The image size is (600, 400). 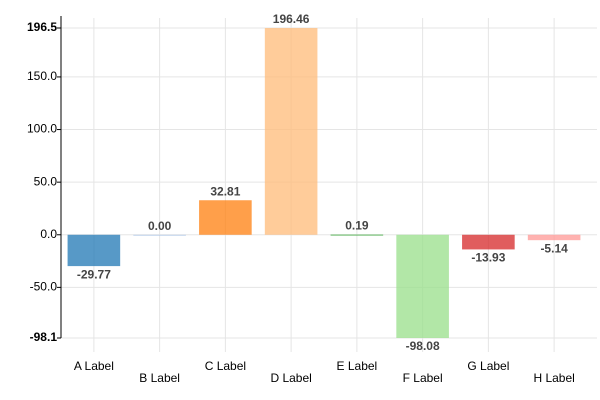 I want to click on x-tick-label: B Label, so click(x=159, y=378).